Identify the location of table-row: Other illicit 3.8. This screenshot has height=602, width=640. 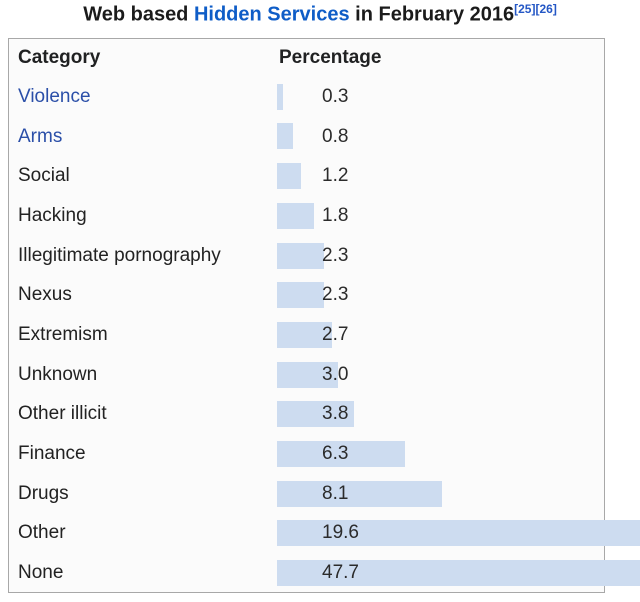
(306, 415).